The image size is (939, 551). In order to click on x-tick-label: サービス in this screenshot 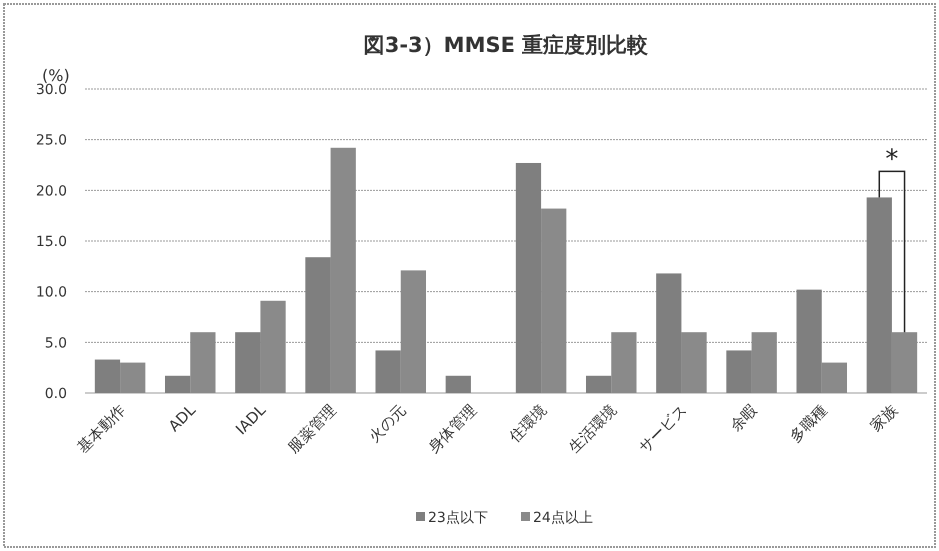, I will do `click(662, 428)`.